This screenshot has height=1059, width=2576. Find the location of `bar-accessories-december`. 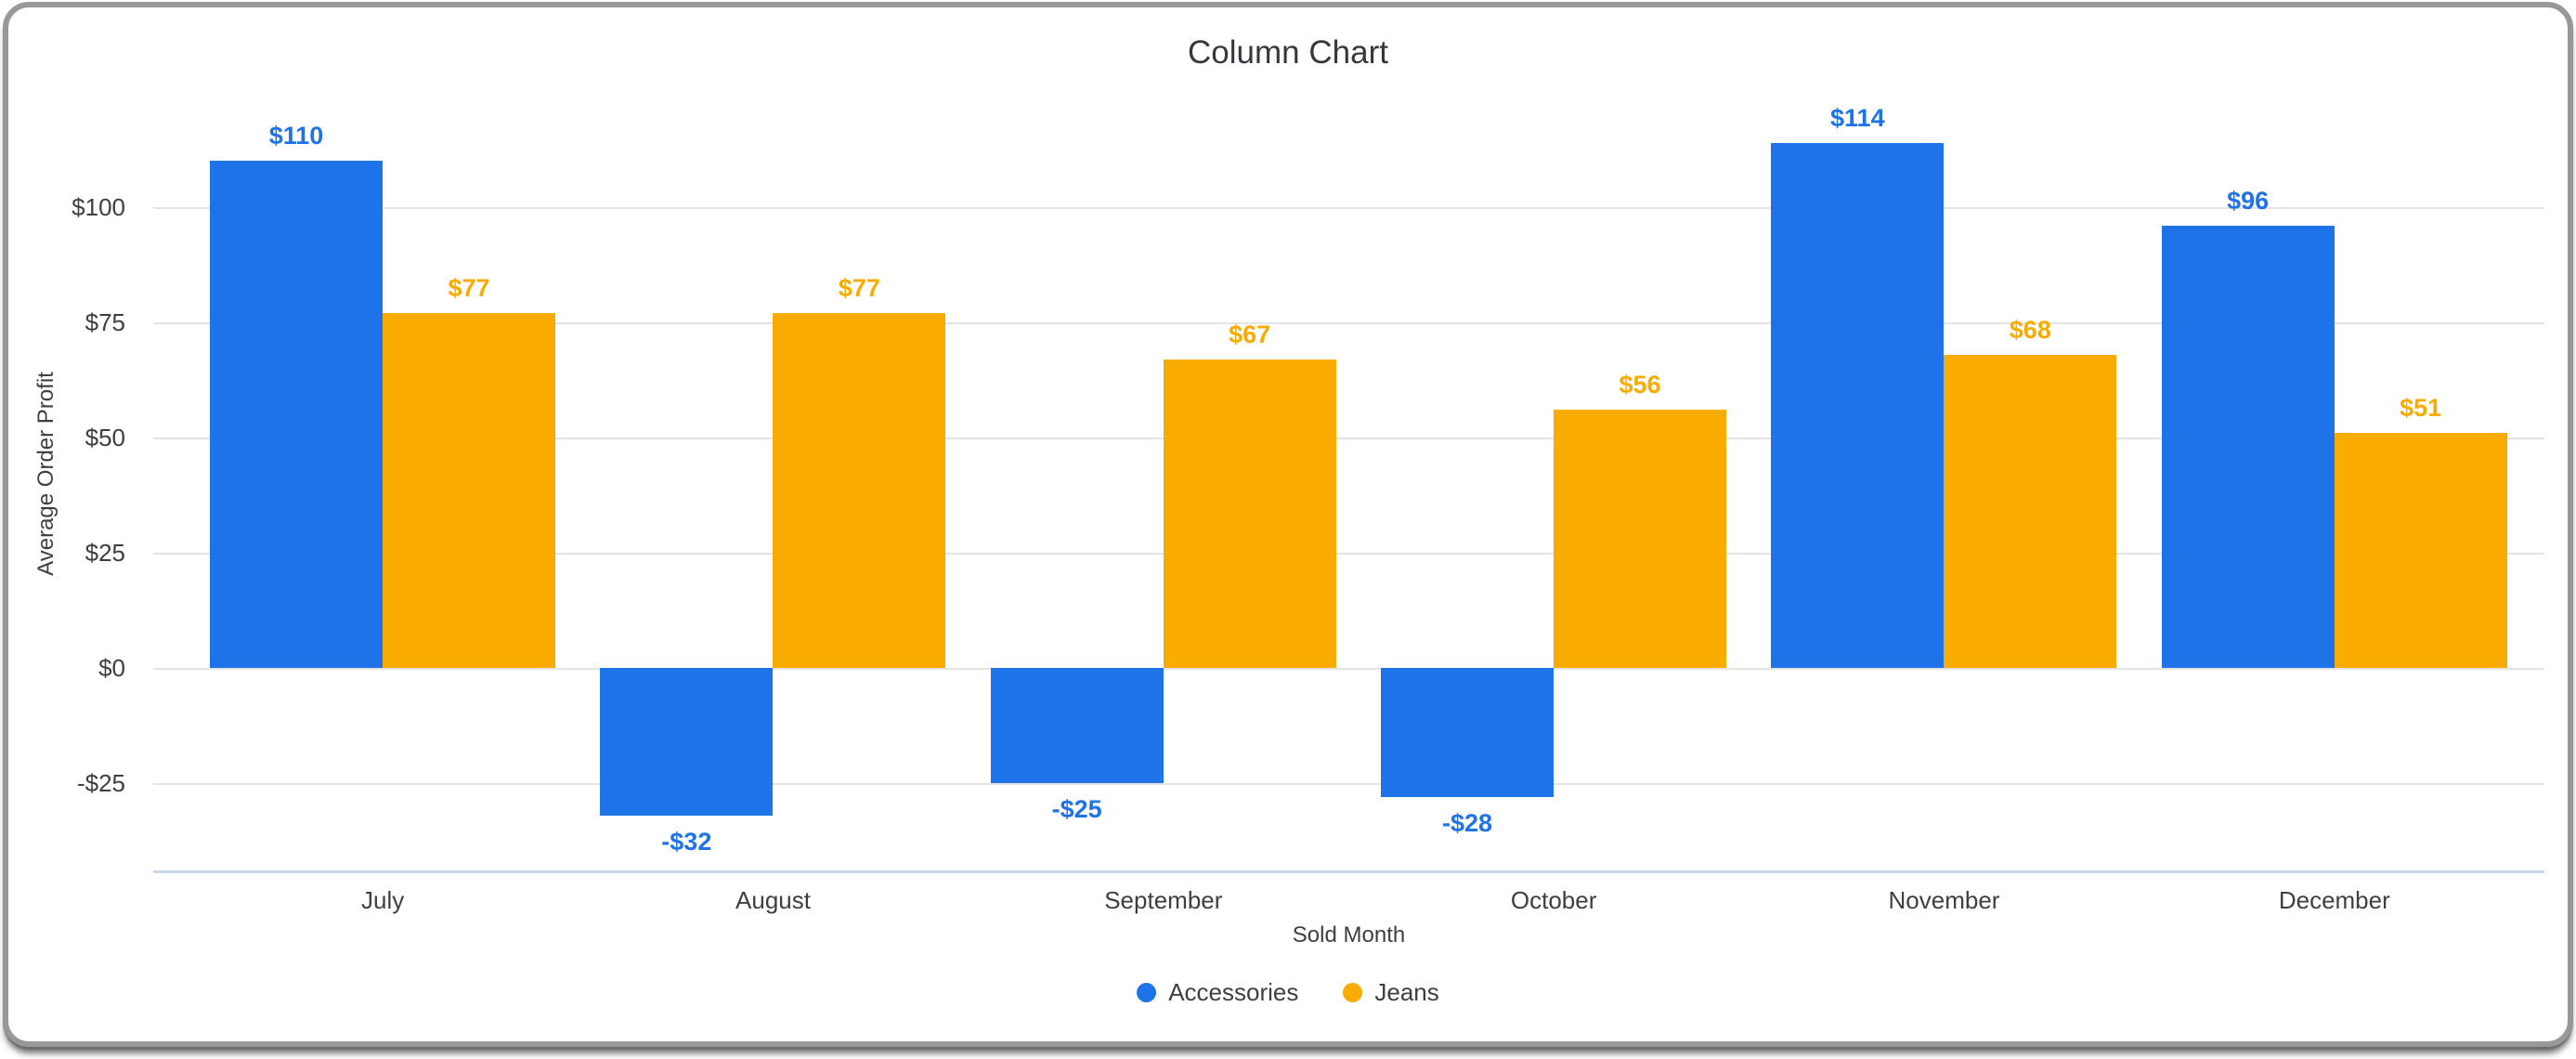

bar-accessories-december is located at coordinates (2248, 447).